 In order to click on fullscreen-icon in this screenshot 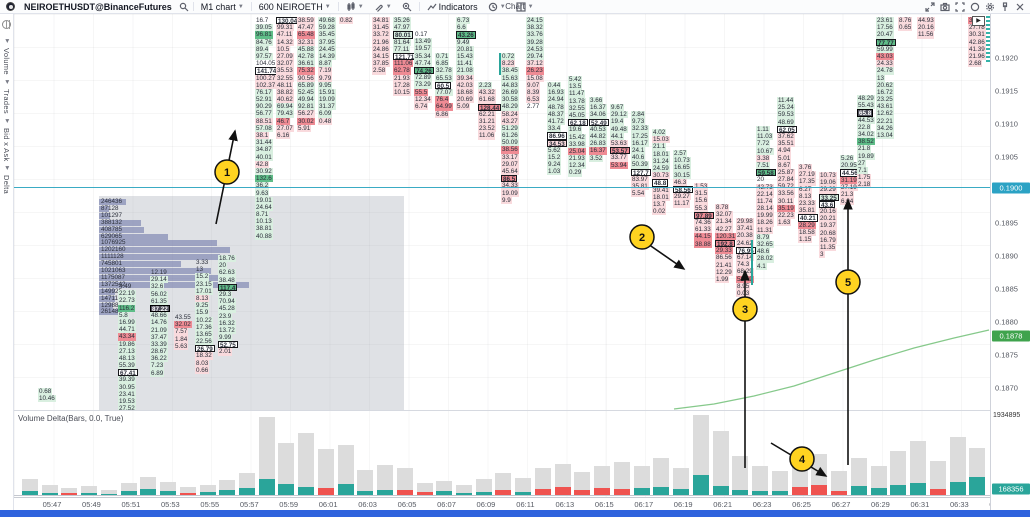, I will do `click(960, 6)`.